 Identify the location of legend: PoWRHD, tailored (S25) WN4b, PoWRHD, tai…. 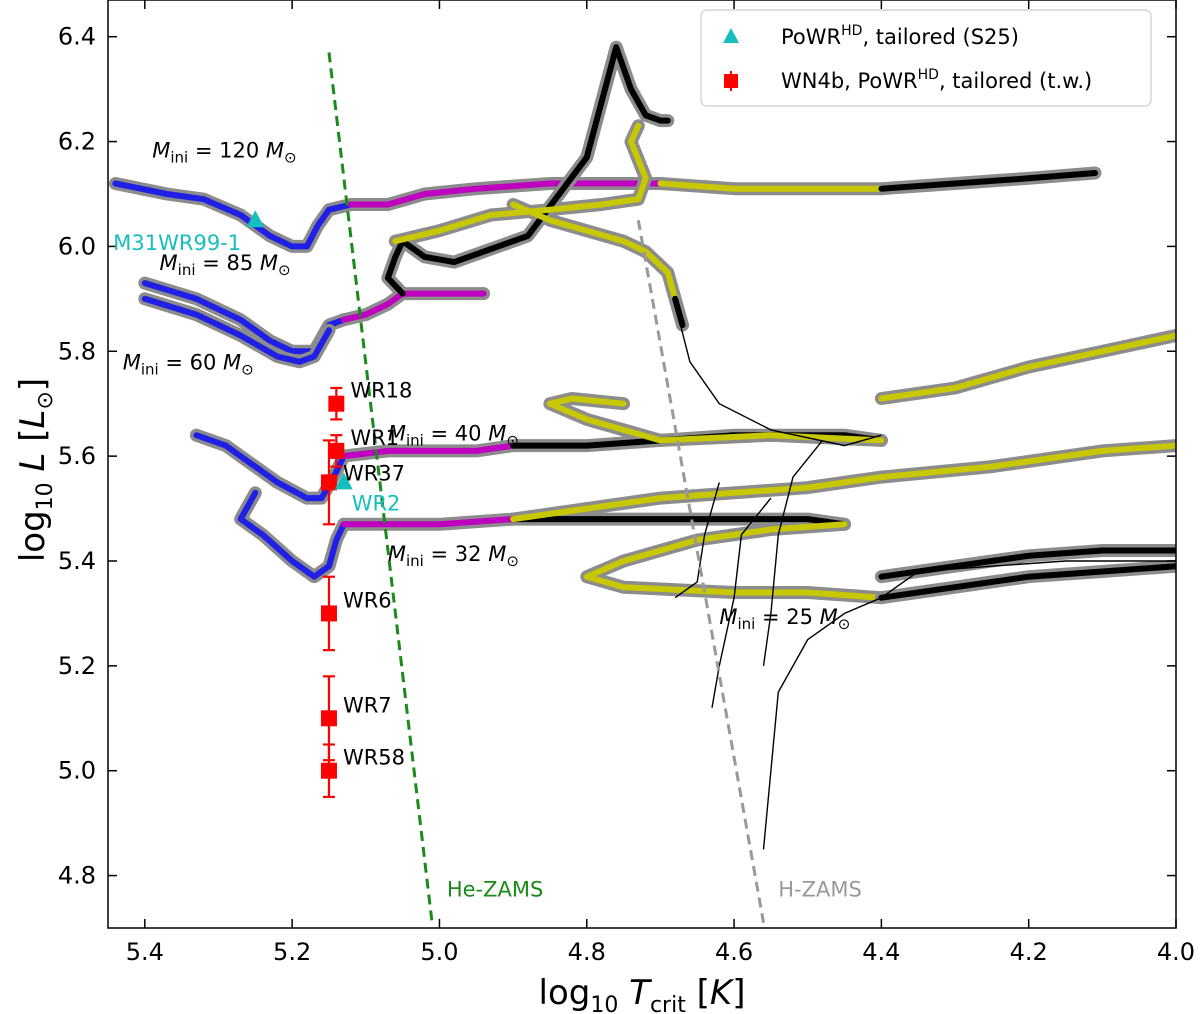
(926, 58).